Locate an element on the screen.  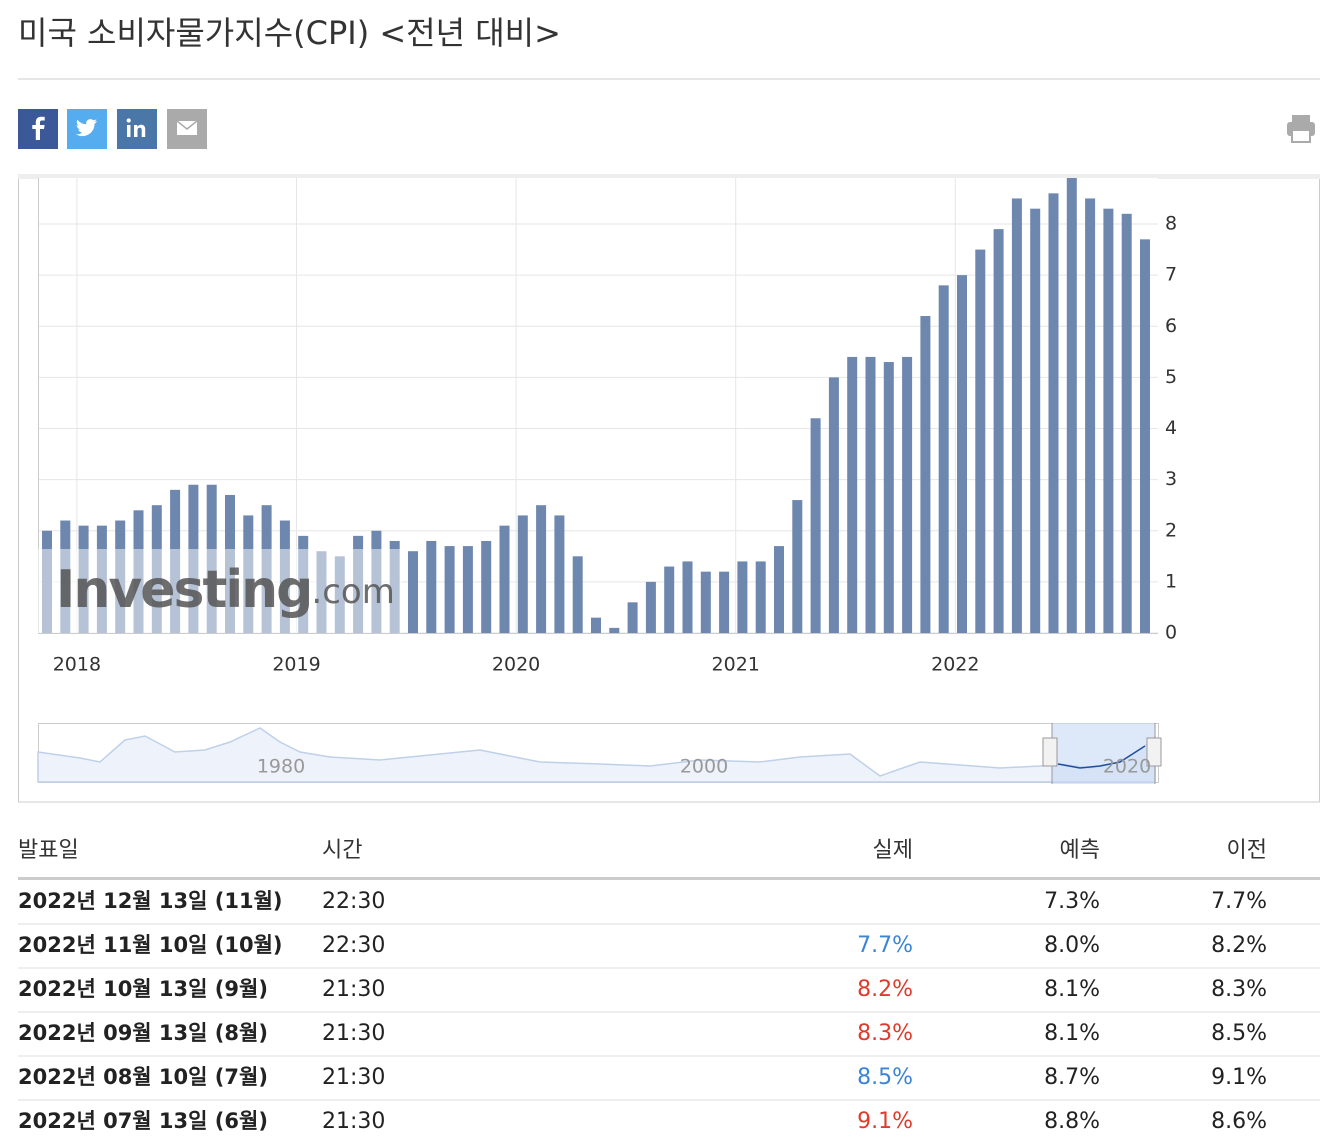
share-linkedin is located at coordinates (137, 129).